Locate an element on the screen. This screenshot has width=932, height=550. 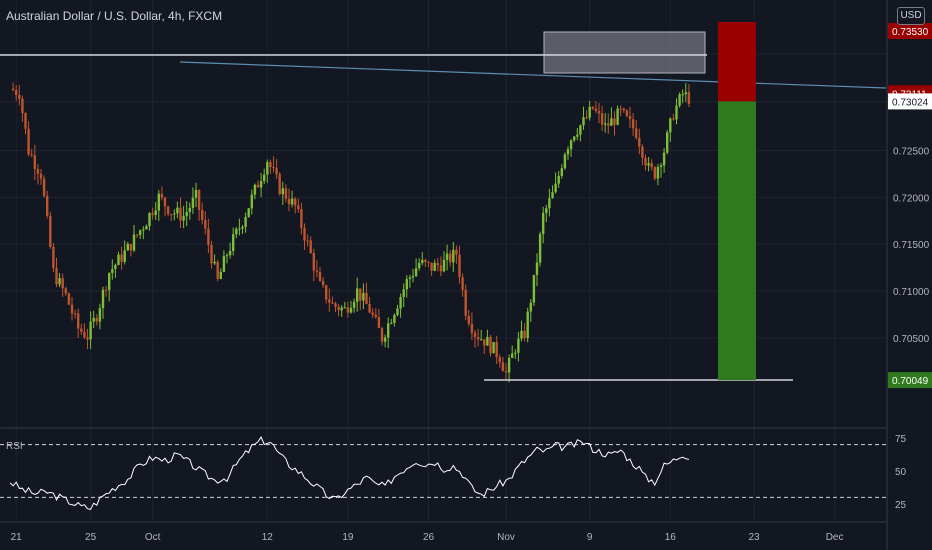
trend-line is located at coordinates (533, 75).